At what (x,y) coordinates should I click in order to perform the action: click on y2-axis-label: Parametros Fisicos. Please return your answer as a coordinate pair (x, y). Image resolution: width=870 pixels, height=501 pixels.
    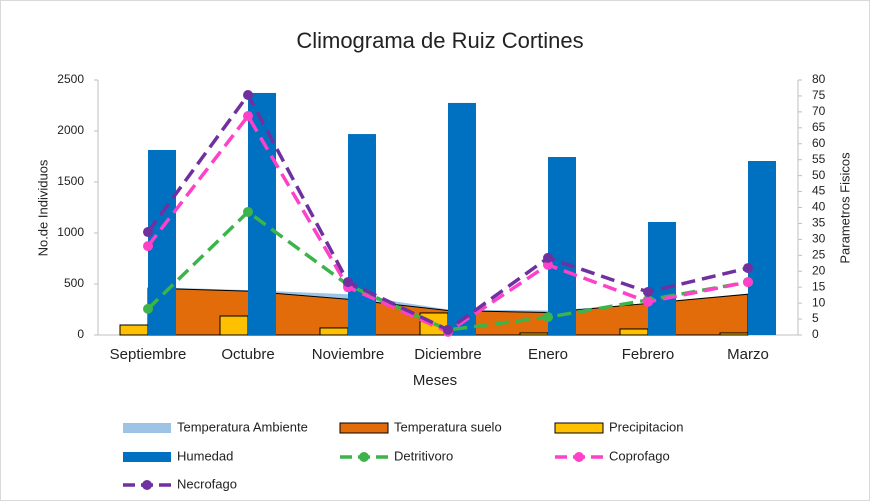
    Looking at the image, I should click on (844, 208).